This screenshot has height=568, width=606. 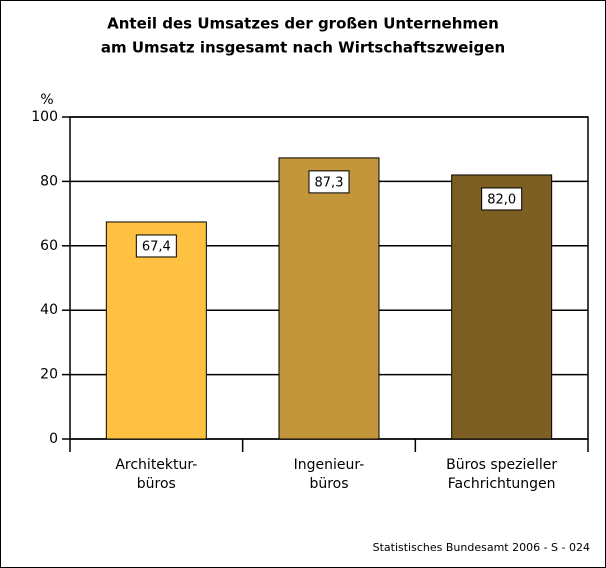 What do you see at coordinates (49, 246) in the screenshot?
I see `y-tick-label: 60` at bounding box center [49, 246].